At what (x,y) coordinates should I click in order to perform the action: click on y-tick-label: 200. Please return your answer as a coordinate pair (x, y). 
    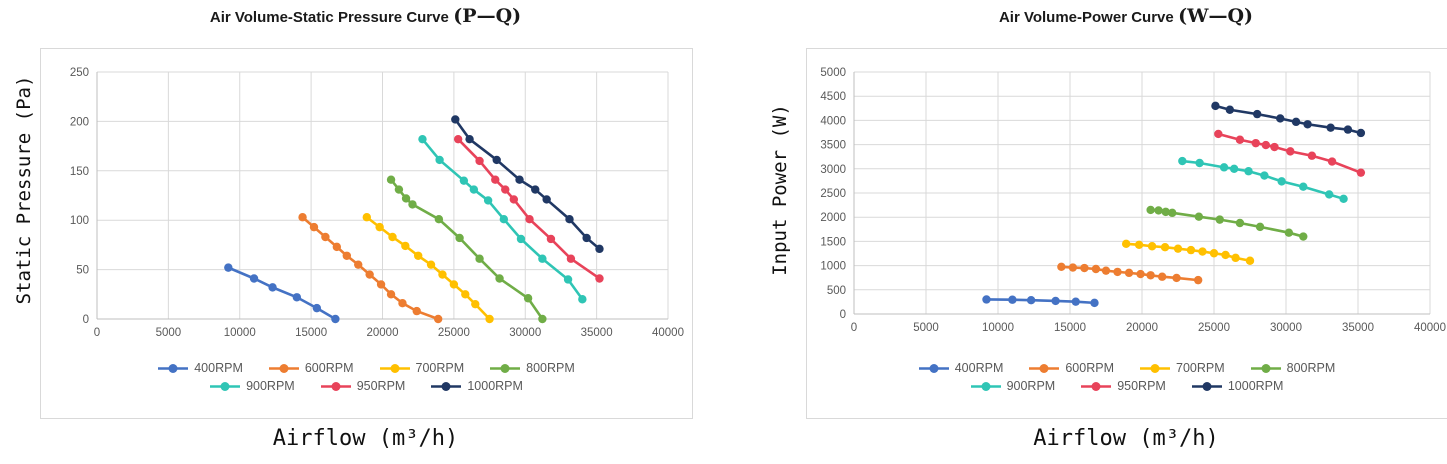
    Looking at the image, I should click on (79, 122).